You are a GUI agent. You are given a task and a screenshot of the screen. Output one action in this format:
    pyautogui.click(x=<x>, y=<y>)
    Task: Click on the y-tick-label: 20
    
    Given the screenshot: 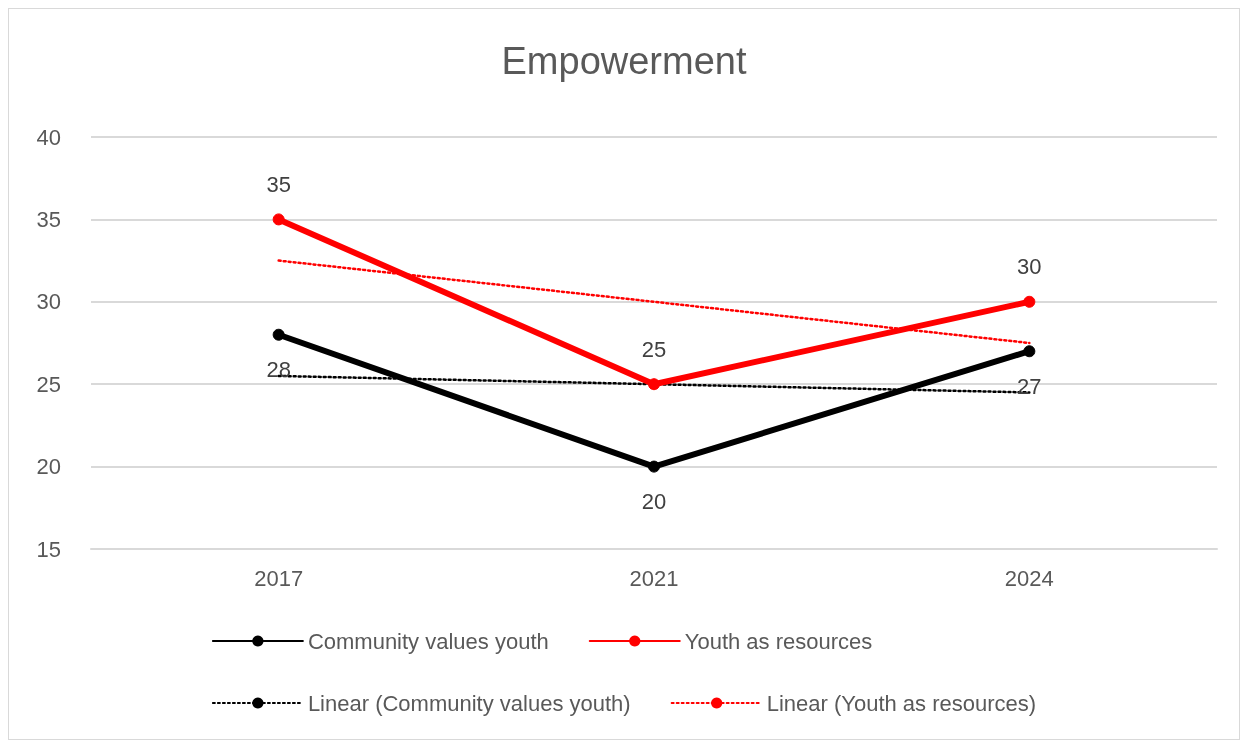 What is the action you would take?
    pyautogui.click(x=48, y=467)
    